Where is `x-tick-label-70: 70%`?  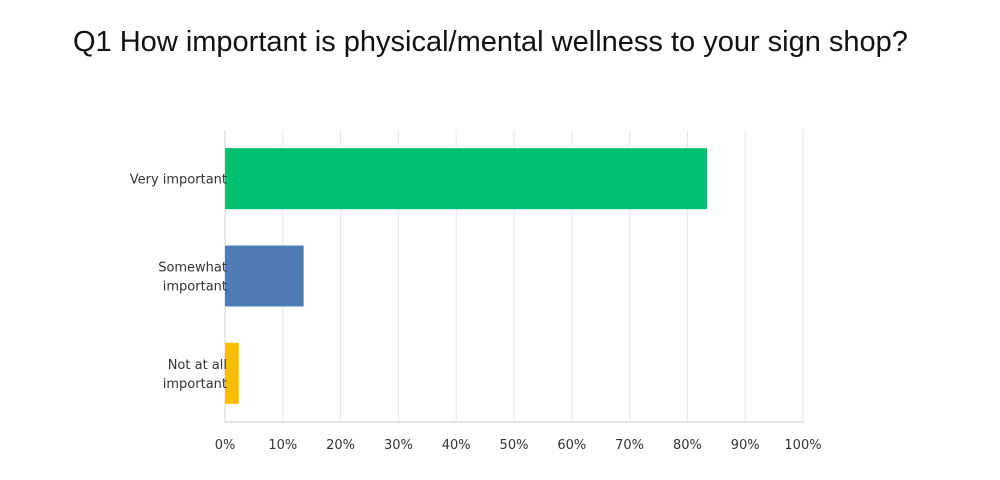
x-tick-label-70: 70% is located at coordinates (629, 445).